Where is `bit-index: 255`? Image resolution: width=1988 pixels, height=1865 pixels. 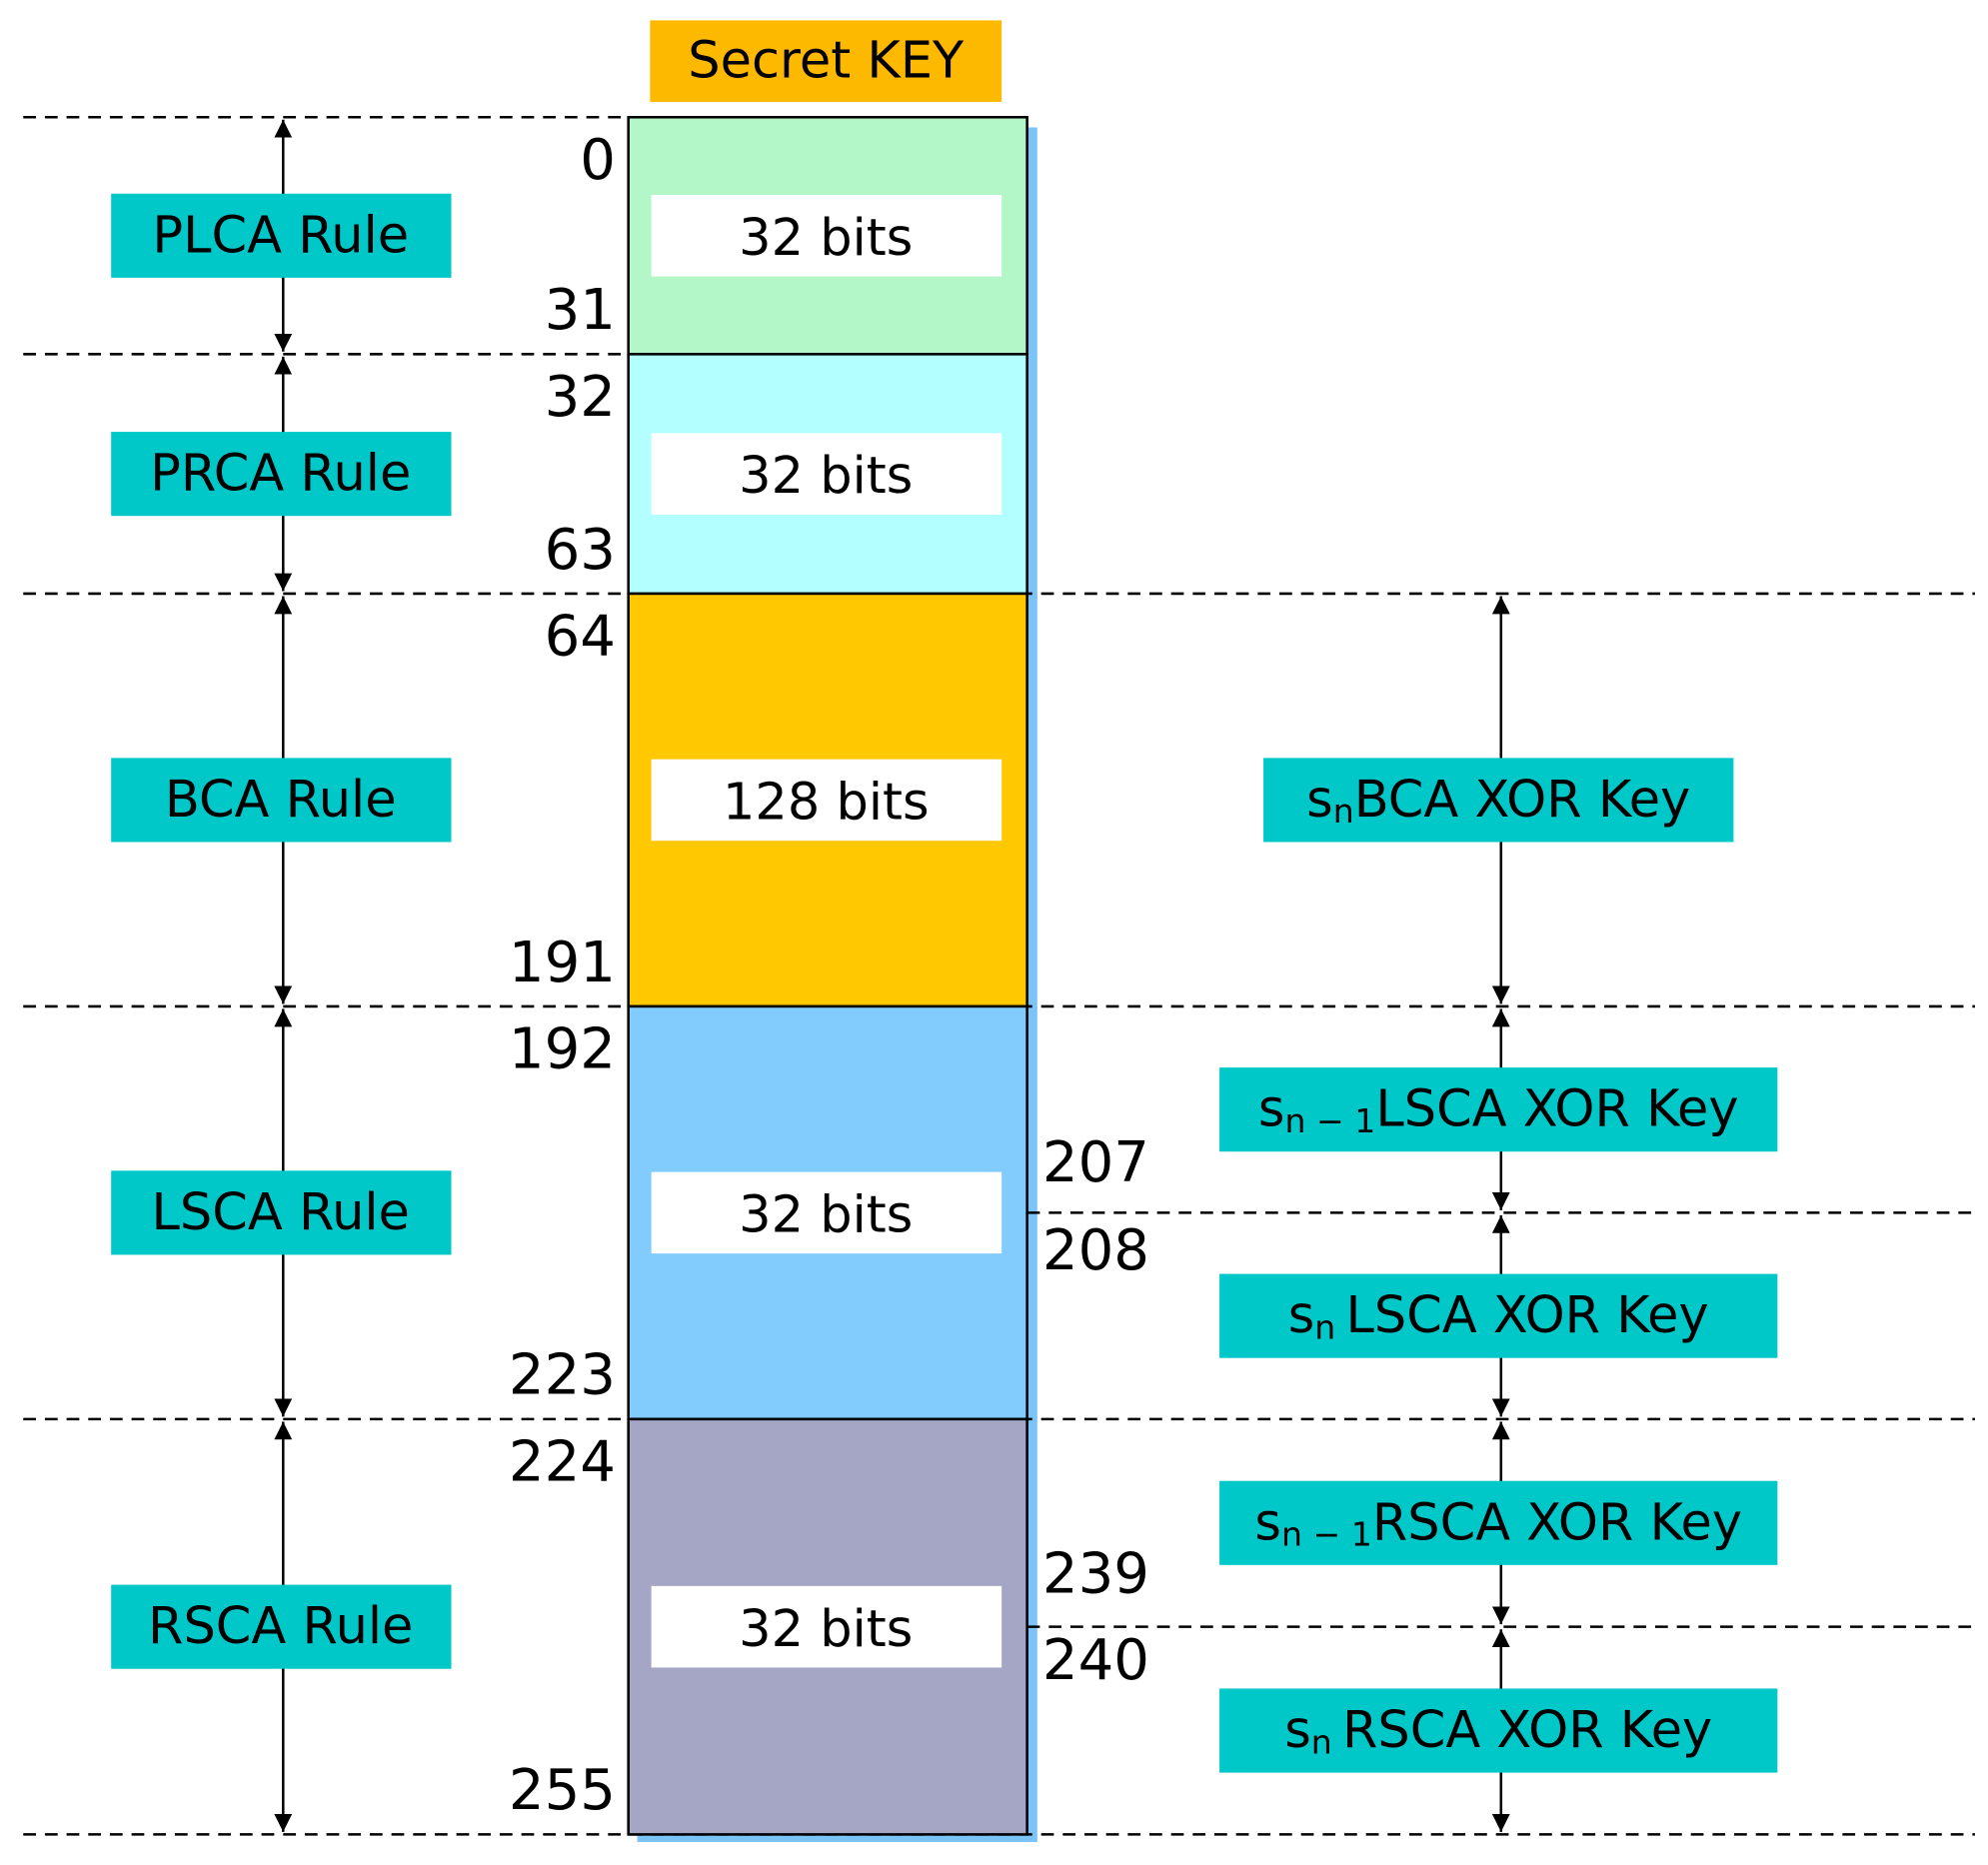
bit-index: 255 is located at coordinates (562, 1791).